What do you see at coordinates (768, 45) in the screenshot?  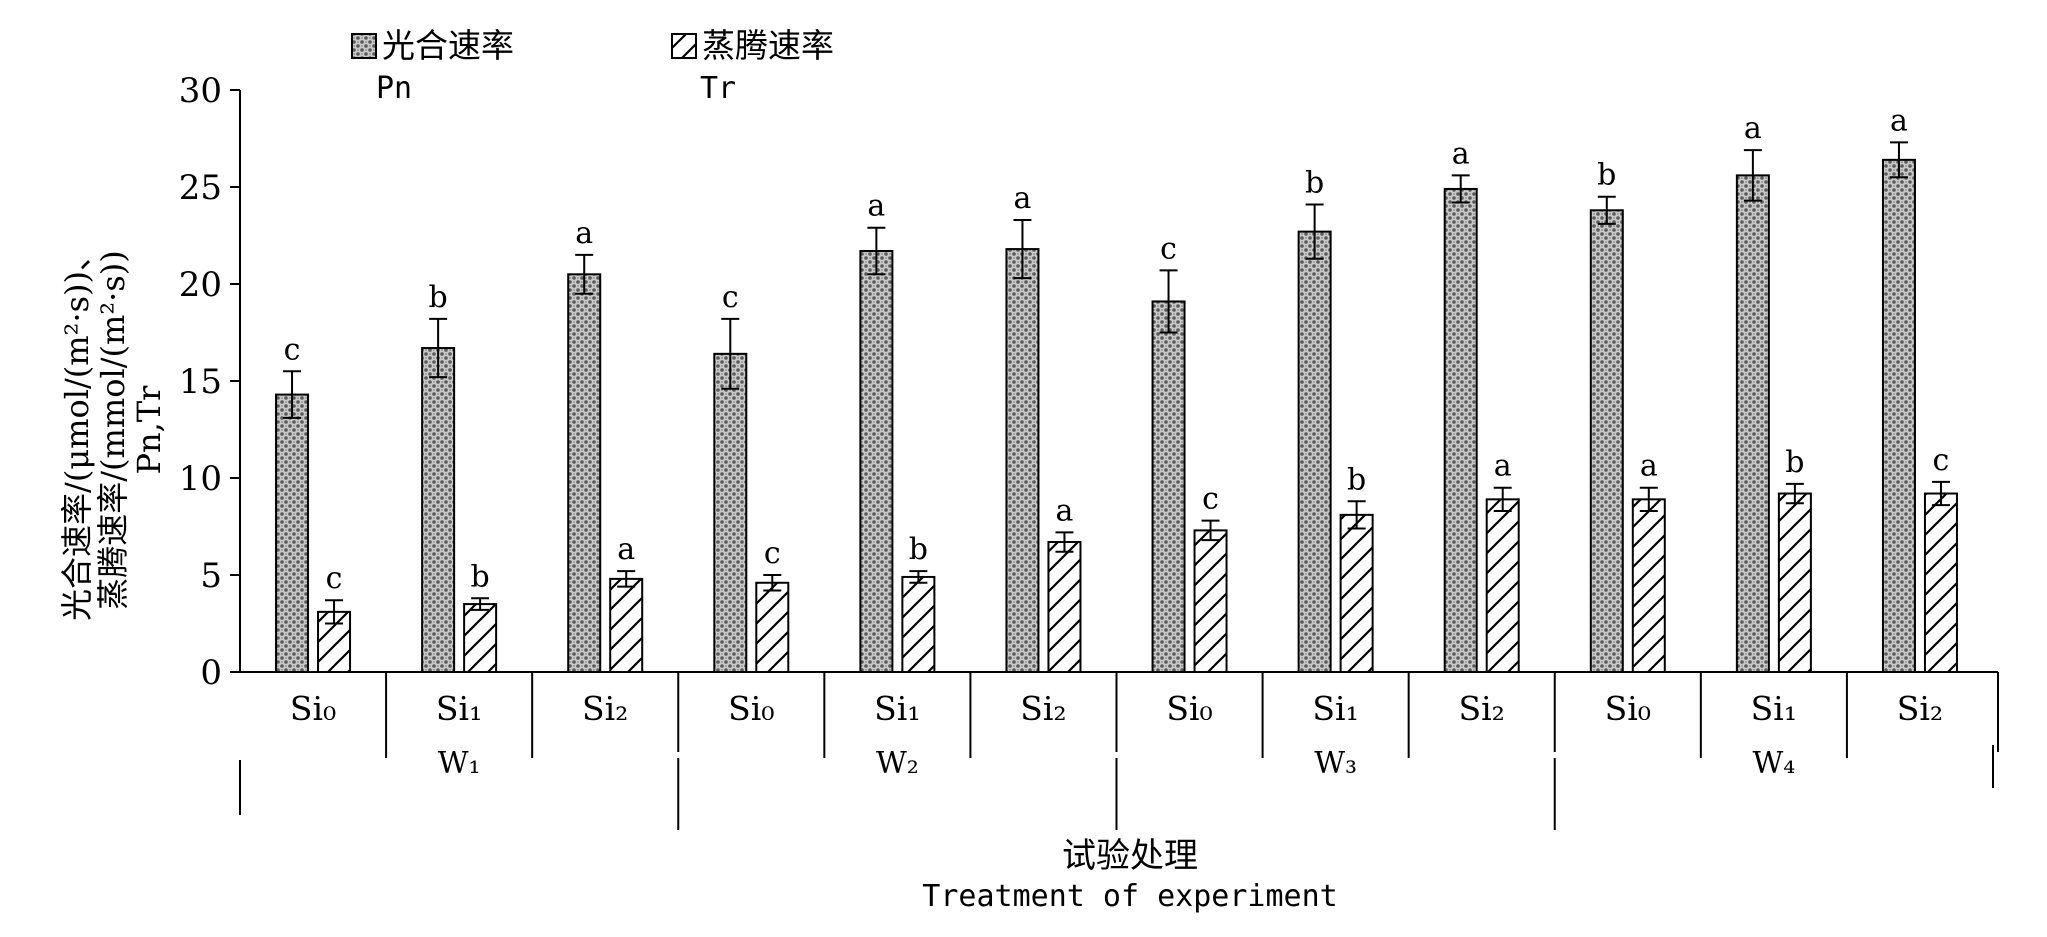 I see `legend-label-tr: 蒸腾速率` at bounding box center [768, 45].